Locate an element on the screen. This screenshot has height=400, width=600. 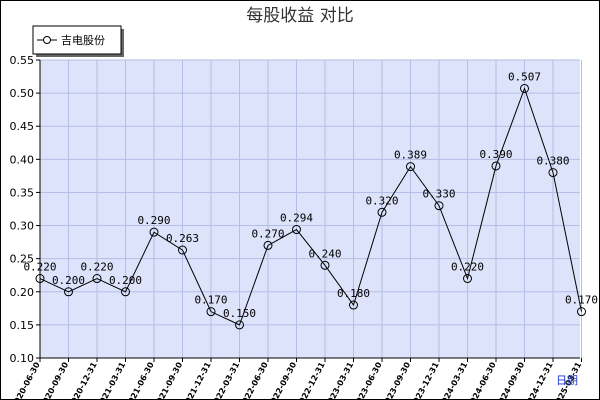
x-tick-label: 2021-06-30 is located at coordinates (140, 380).